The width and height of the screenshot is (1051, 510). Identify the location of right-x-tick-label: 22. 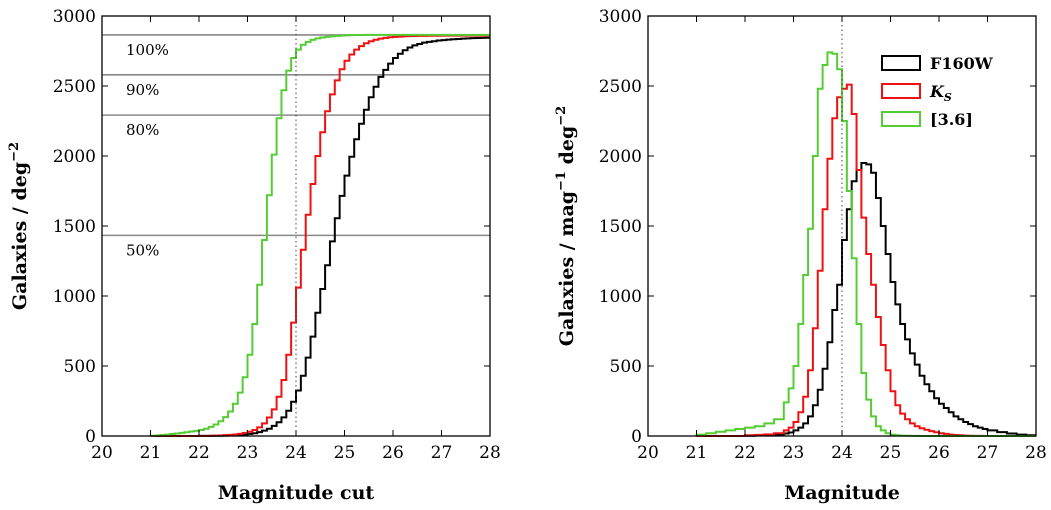
(745, 453).